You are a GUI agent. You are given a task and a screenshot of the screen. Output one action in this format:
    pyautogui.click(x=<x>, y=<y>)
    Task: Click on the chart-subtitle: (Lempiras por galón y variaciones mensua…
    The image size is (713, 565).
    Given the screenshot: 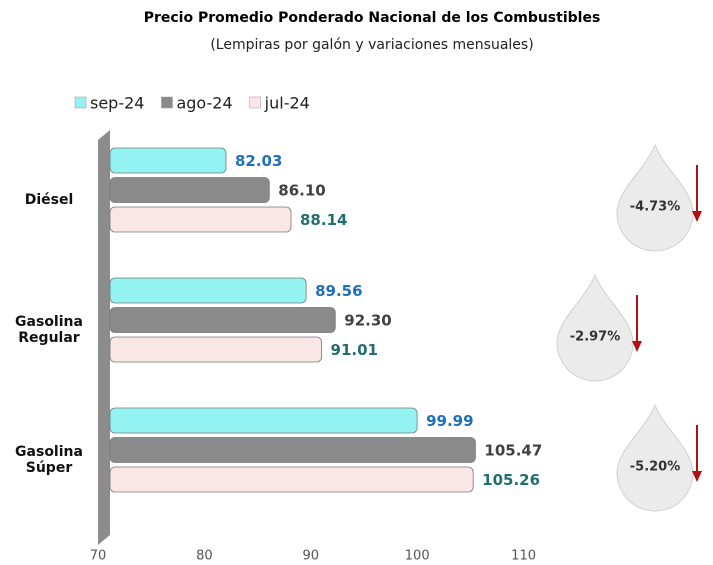 What is the action you would take?
    pyautogui.click(x=371, y=45)
    